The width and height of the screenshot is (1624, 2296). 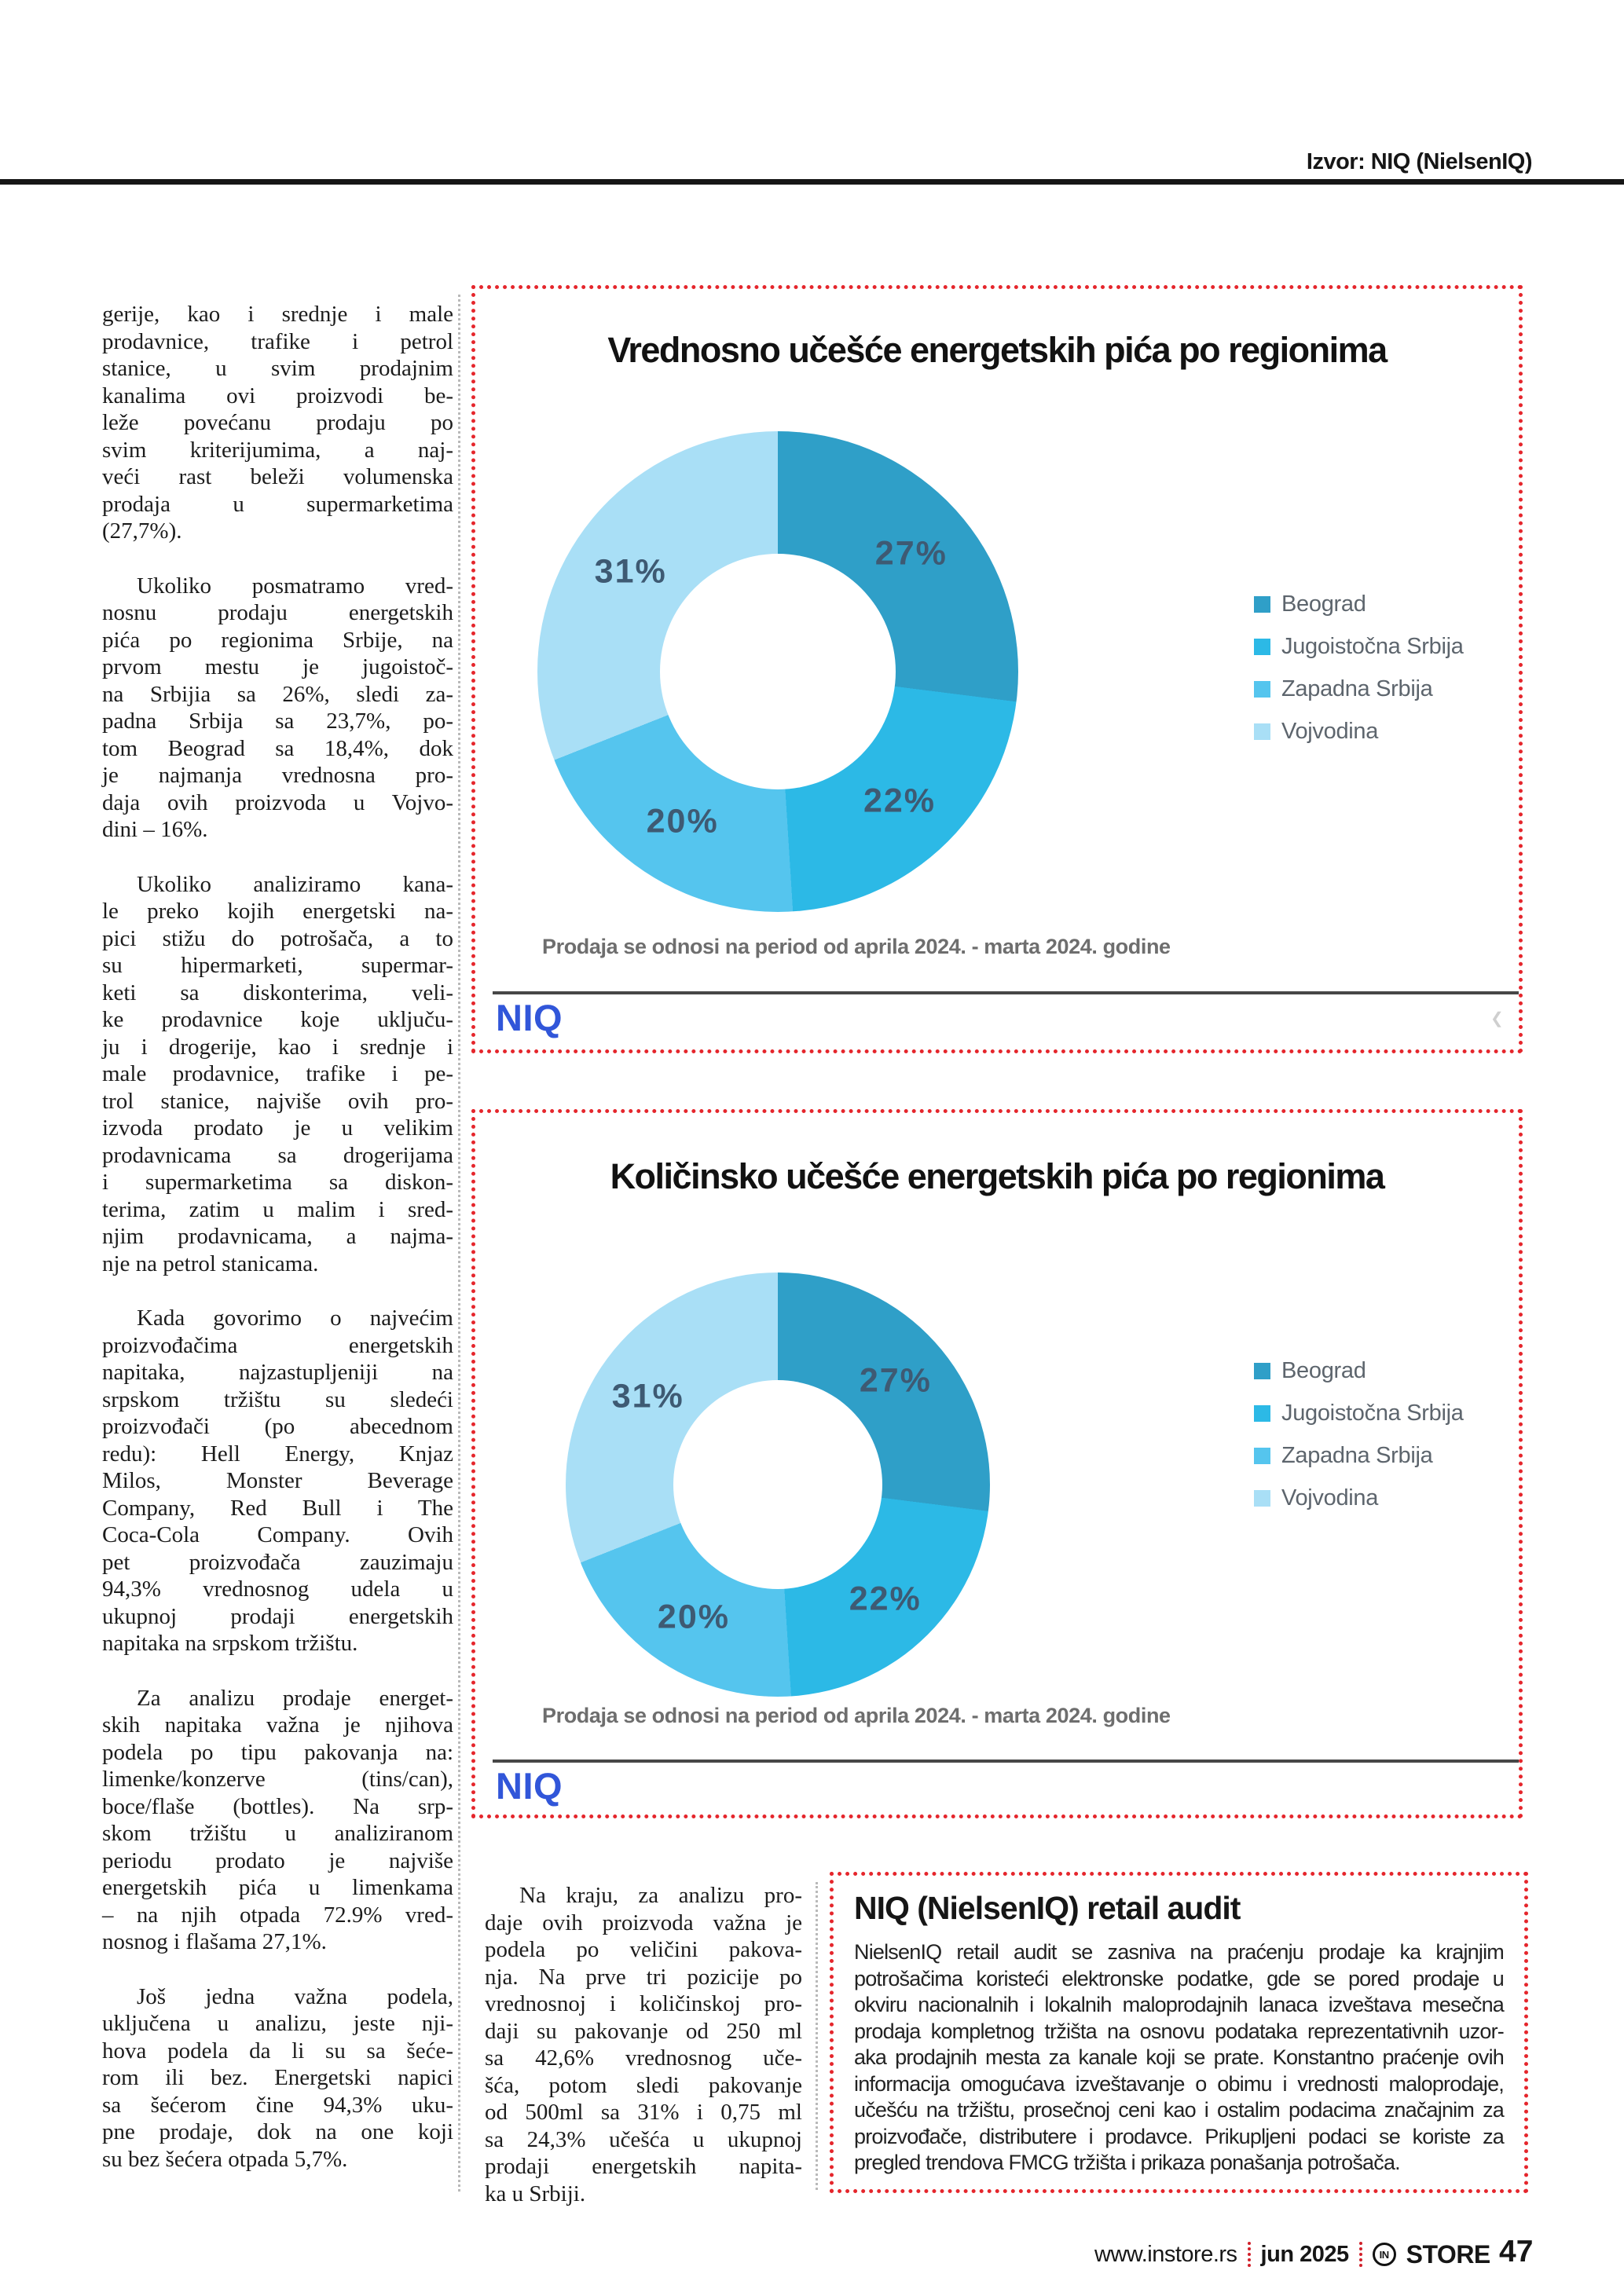 I want to click on text-line: napitaka, najzastupljeniji na, so click(x=277, y=1372).